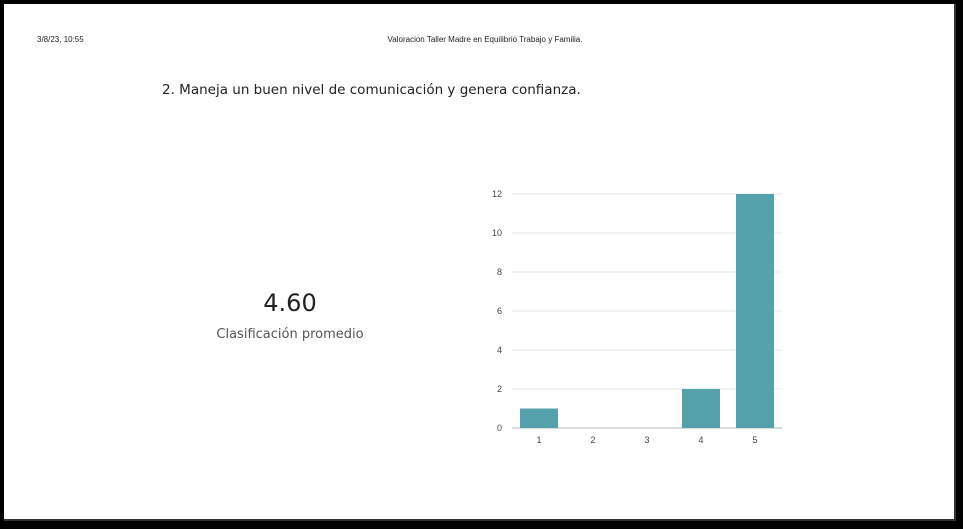 The image size is (963, 529). What do you see at coordinates (290, 334) in the screenshot?
I see `average-rating-label: Clasificación promedio` at bounding box center [290, 334].